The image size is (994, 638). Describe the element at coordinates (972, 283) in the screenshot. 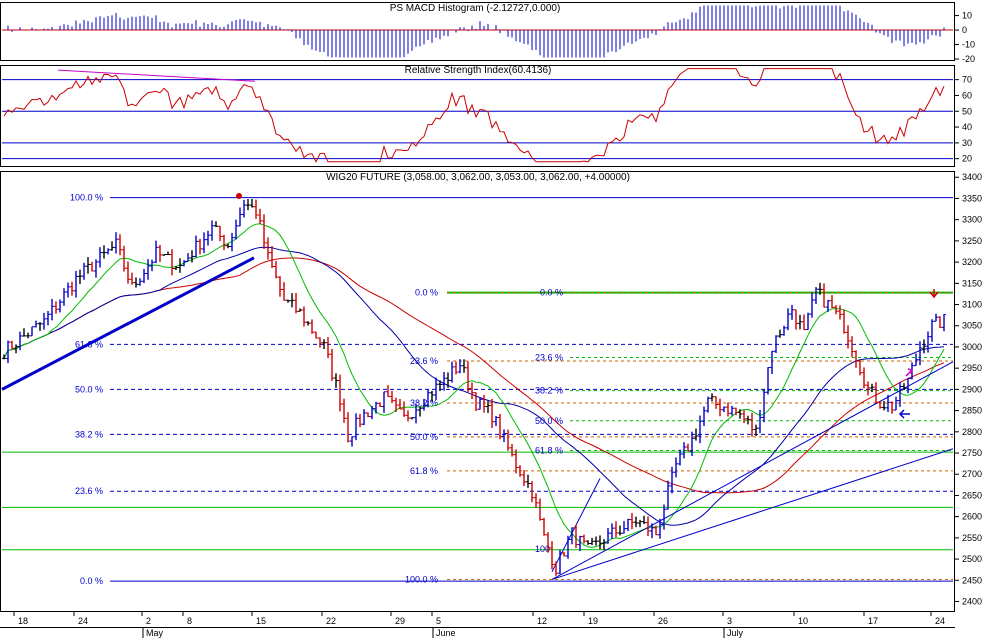

I see `price-y-tick-label: 3150` at that location.